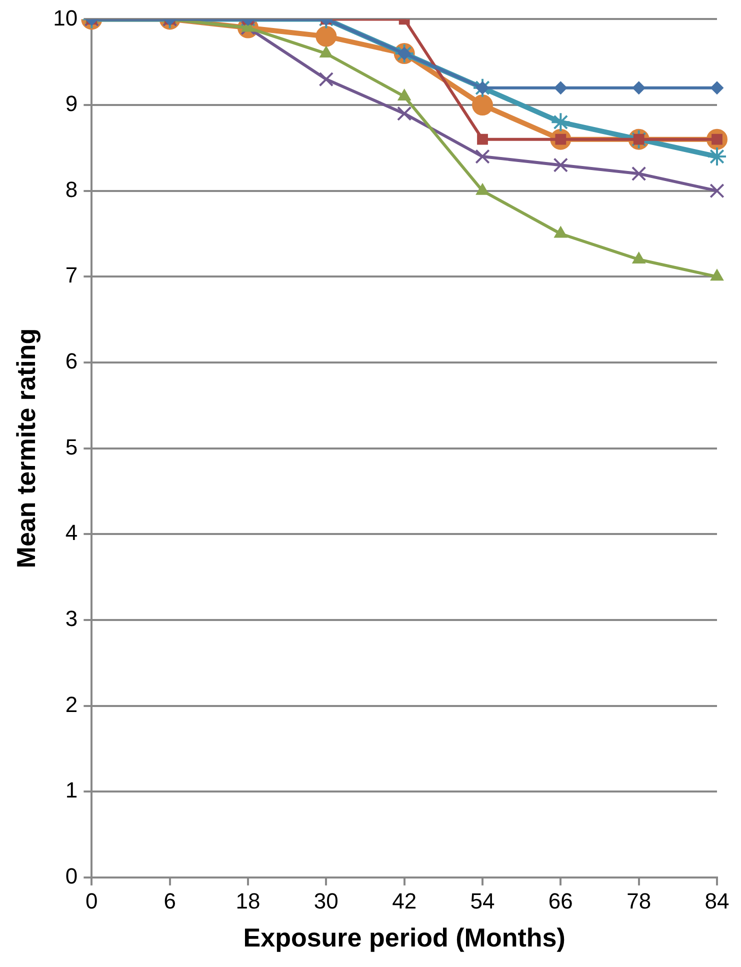 The width and height of the screenshot is (741, 967). What do you see at coordinates (404, 937) in the screenshot?
I see `x-axis-title: Exposure period (Months)` at bounding box center [404, 937].